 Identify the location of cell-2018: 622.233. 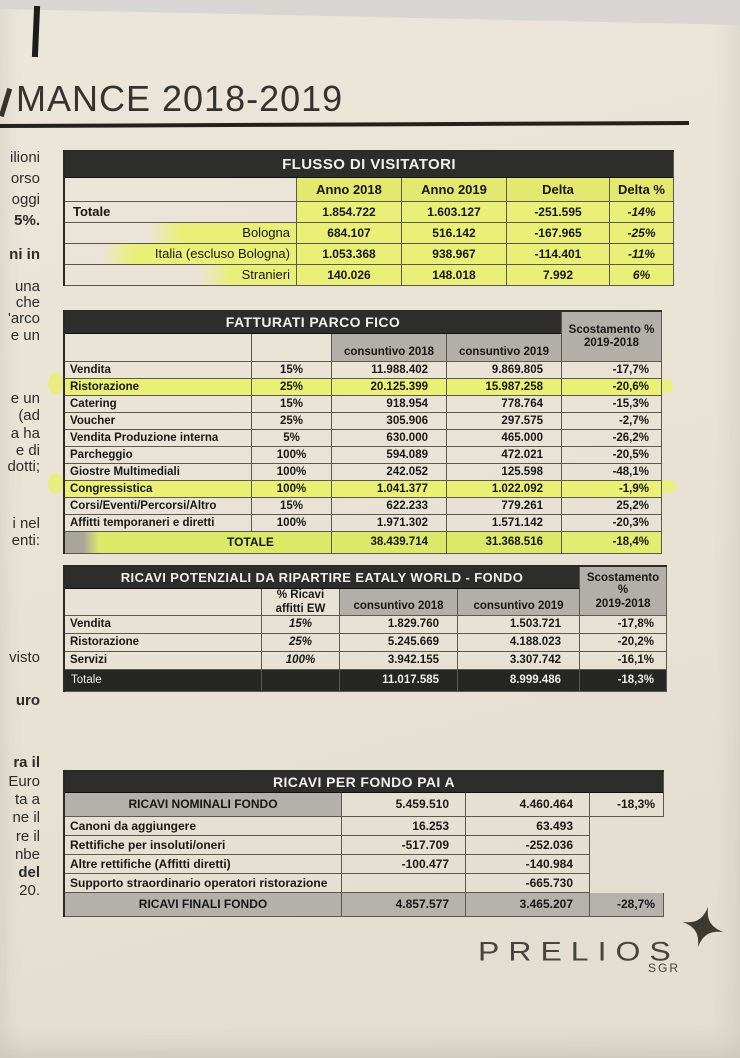
(389, 506).